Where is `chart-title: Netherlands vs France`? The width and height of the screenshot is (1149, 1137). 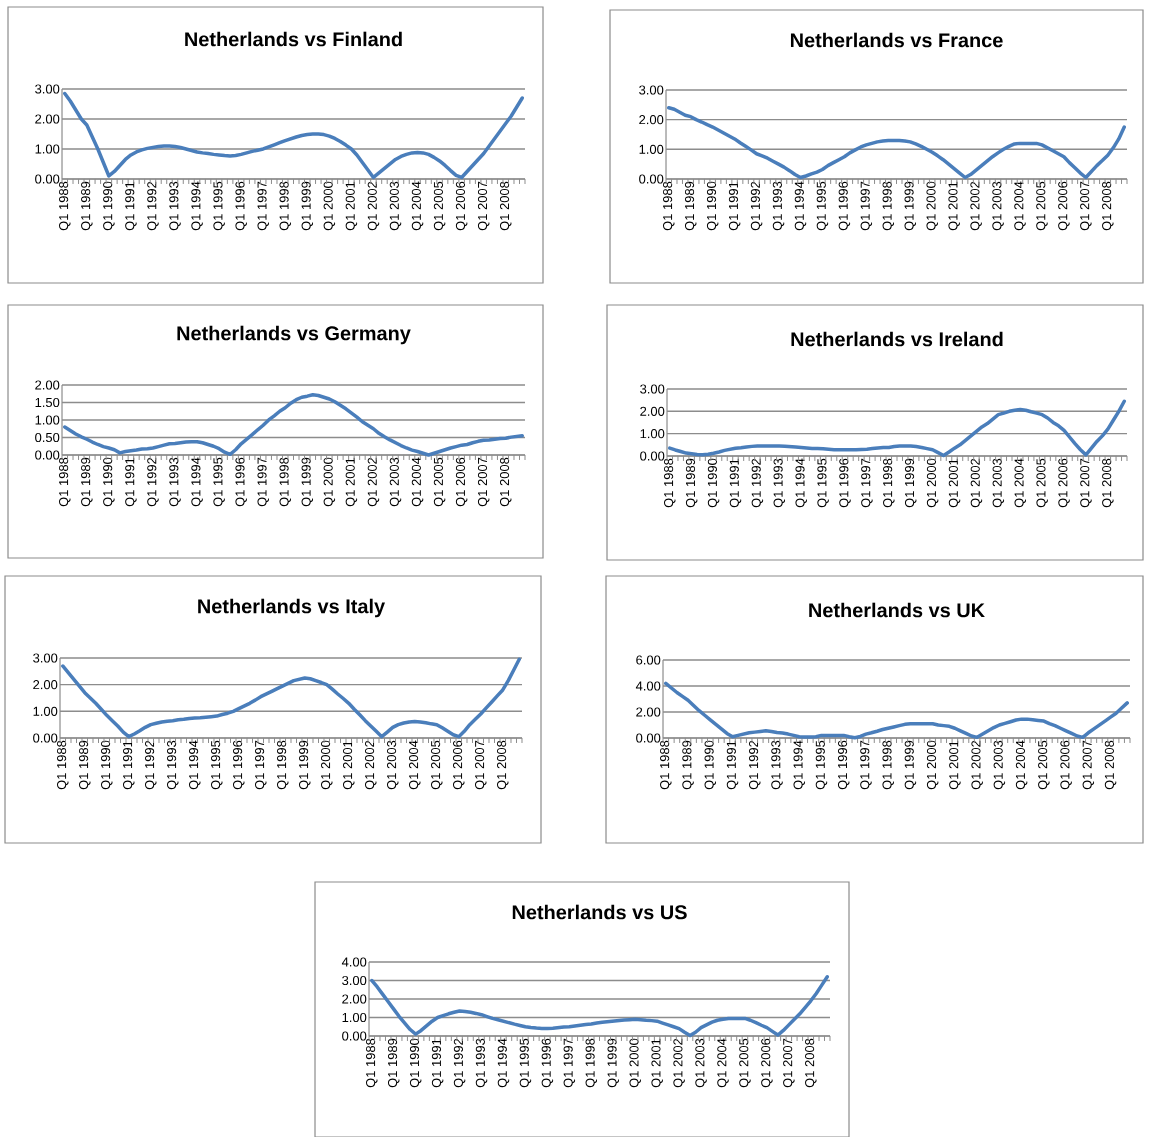 chart-title: Netherlands vs France is located at coordinates (896, 40).